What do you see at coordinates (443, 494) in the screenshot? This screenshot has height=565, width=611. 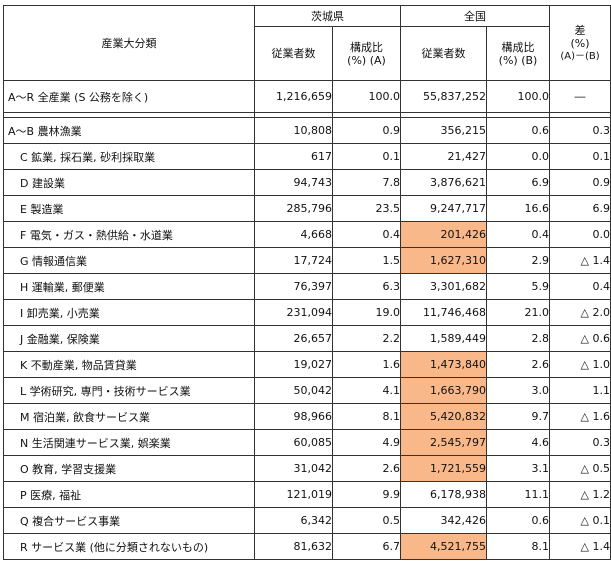 I see `national-employees: 6,178,938` at bounding box center [443, 494].